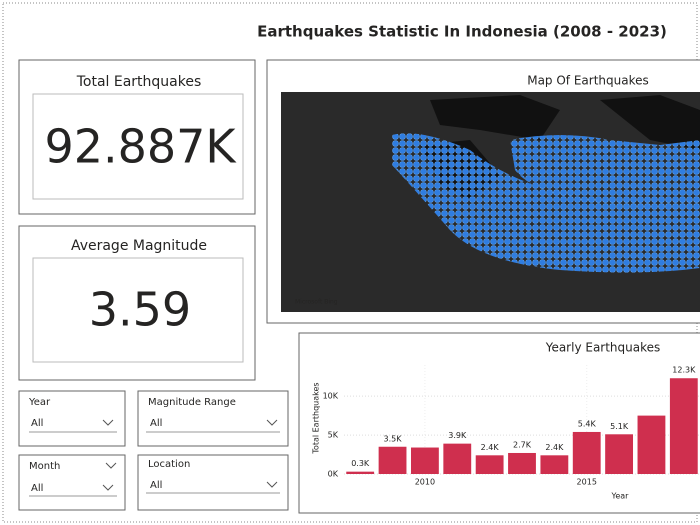 This screenshot has width=700, height=525. Describe the element at coordinates (333, 474) in the screenshot. I see `y-tick-label: 0K` at that location.